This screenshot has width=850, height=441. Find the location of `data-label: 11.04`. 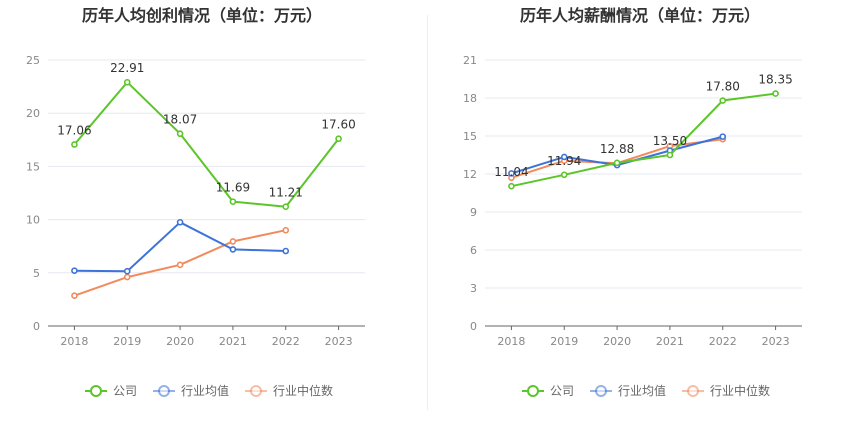

data-label: 11.04 is located at coordinates (511, 172).